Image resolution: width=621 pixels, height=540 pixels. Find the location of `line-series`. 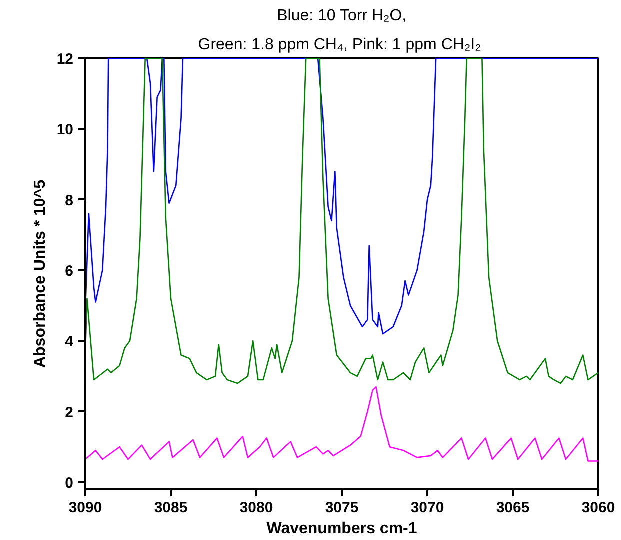

line-series is located at coordinates (342, 424).